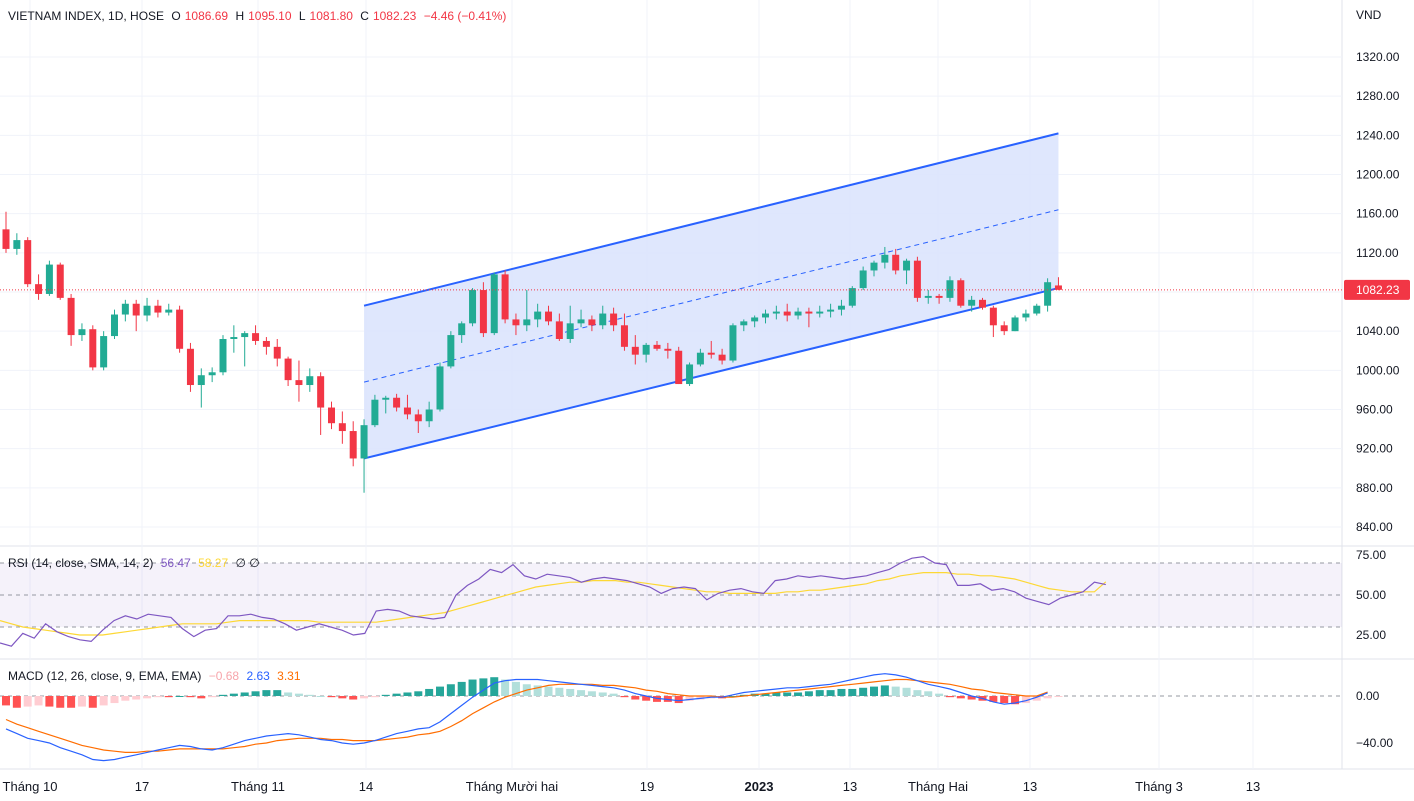 Image resolution: width=1414 pixels, height=801 pixels. What do you see at coordinates (1159, 786) in the screenshot?
I see `time-tick-label: Tháng 3` at bounding box center [1159, 786].